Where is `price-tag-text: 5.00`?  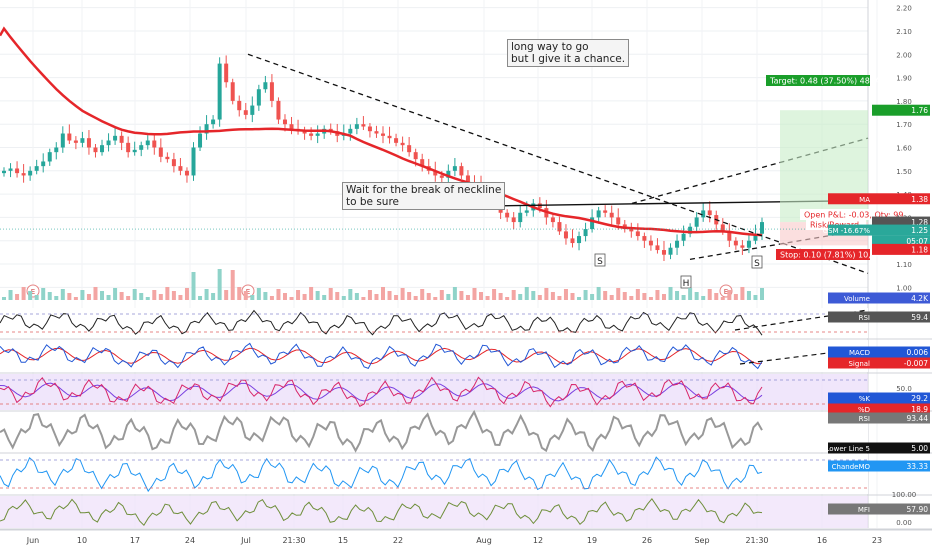 price-tag-text: 5.00 is located at coordinates (919, 448).